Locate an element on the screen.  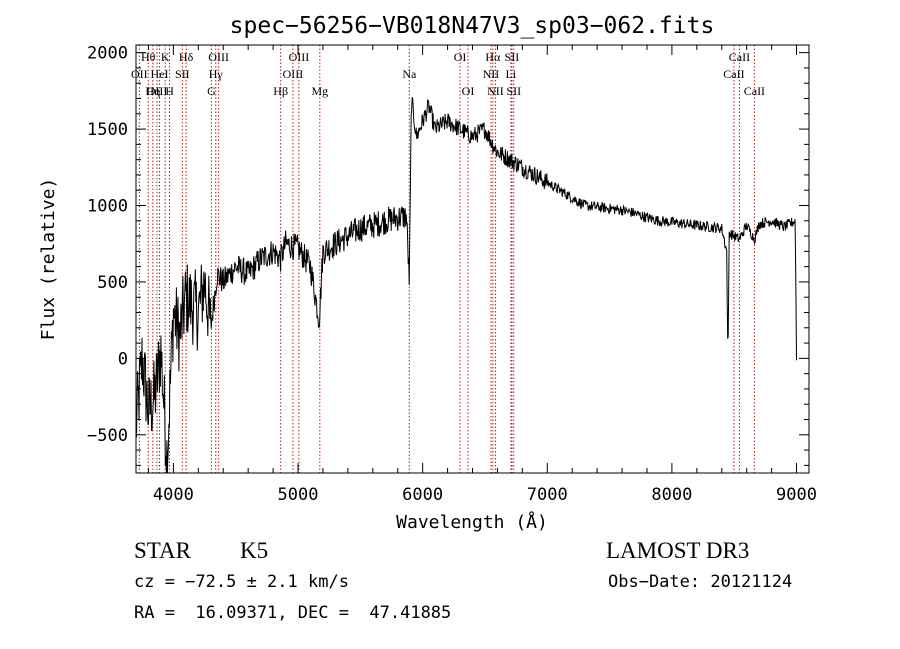
line-label: Hβ is located at coordinates (280, 91).